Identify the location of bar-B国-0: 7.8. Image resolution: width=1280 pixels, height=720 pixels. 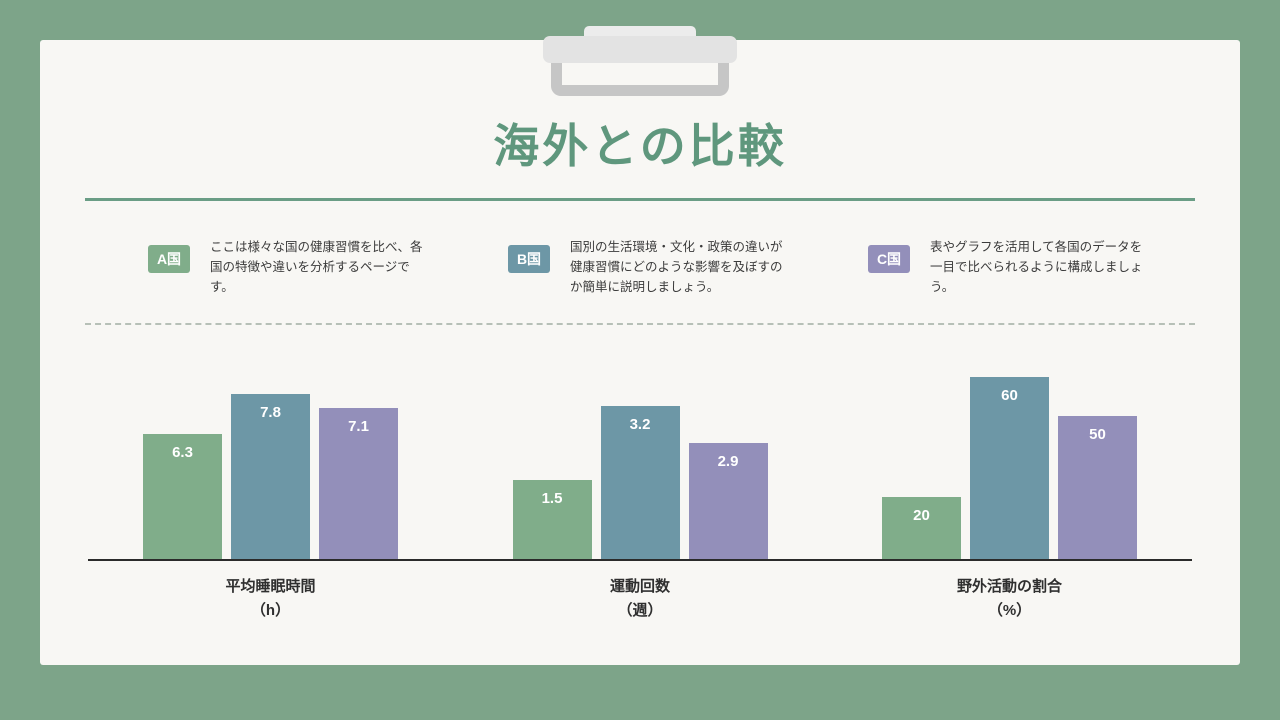
(270, 476).